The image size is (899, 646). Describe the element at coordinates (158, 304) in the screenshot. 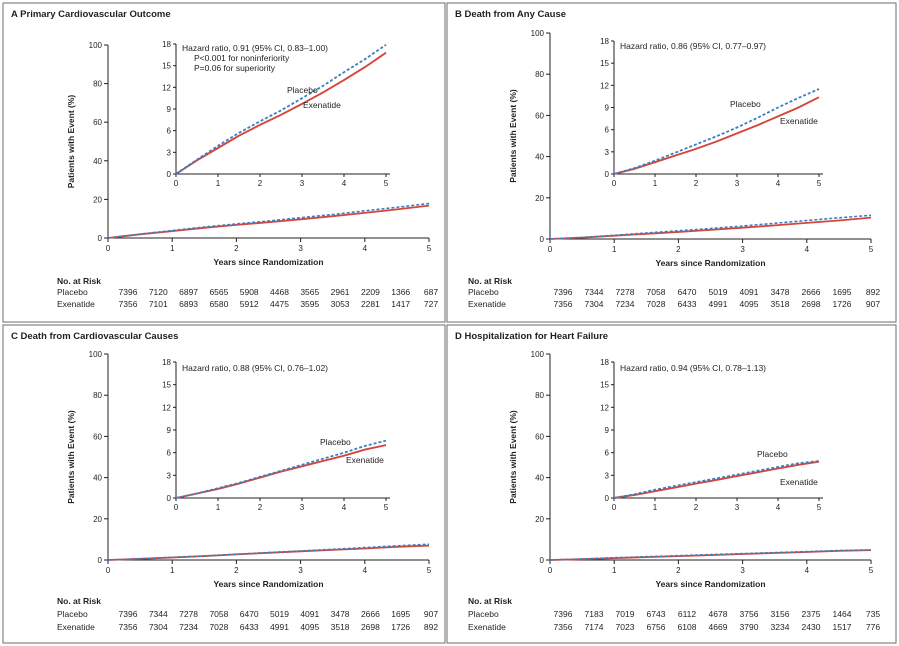

I see `at-risk-exenatide-value: 7101` at that location.